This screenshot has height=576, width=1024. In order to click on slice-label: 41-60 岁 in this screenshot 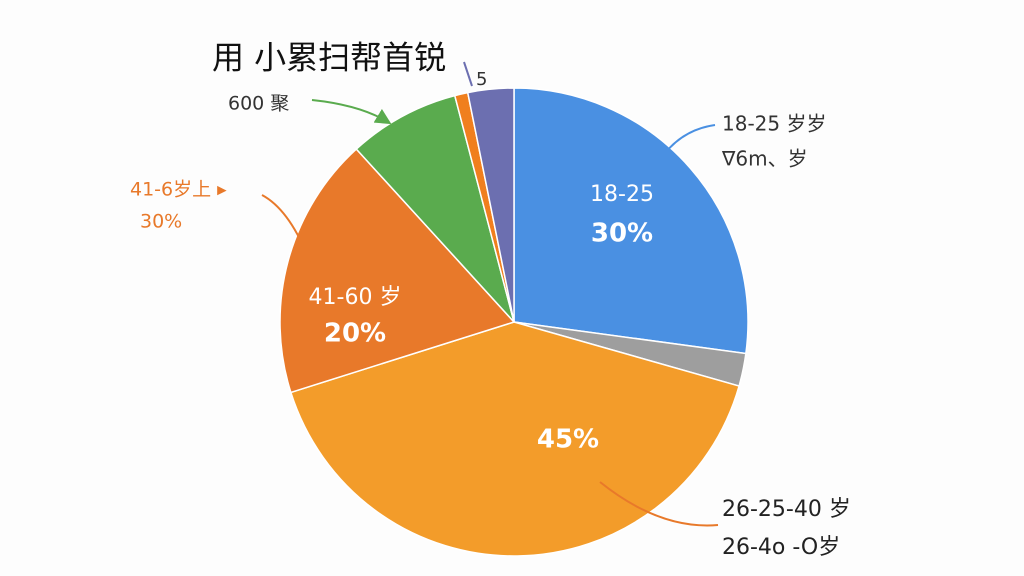, I will do `click(355, 297)`.